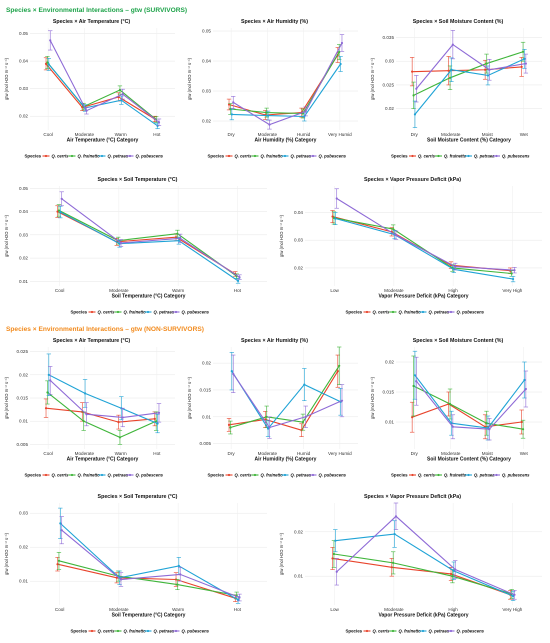 Image resolution: width=550 pixels, height=643 pixels. Describe the element at coordinates (23, 33) in the screenshot. I see `y-tick-label: 0.05` at that location.